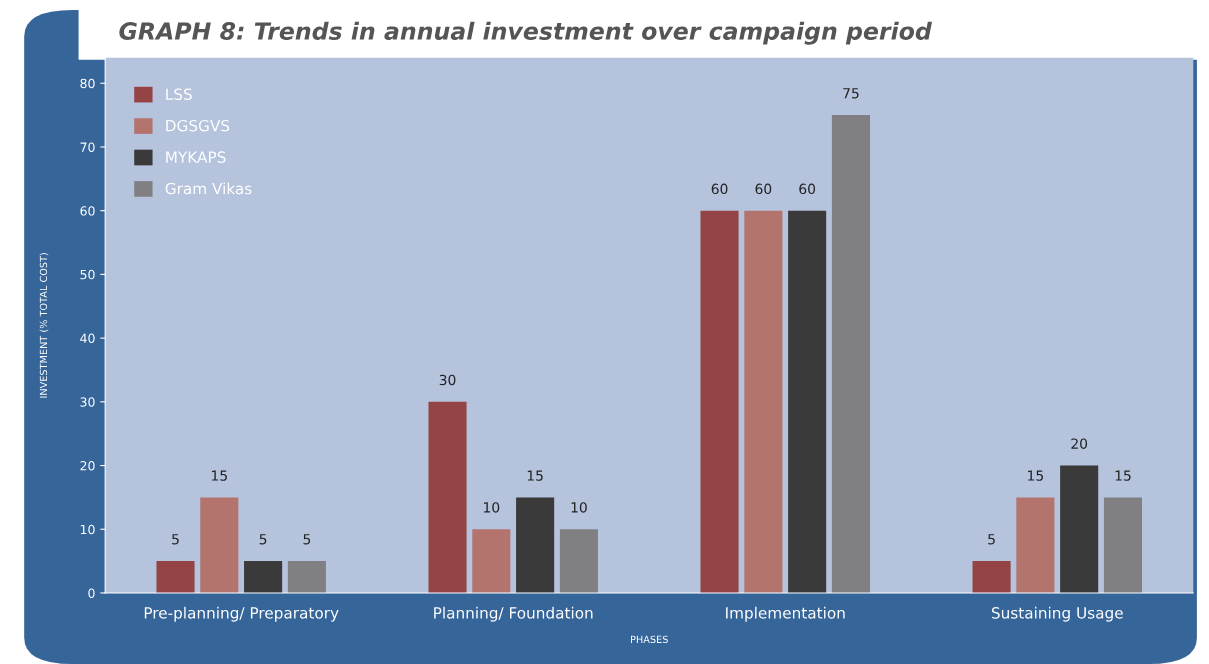  What do you see at coordinates (649, 639) in the screenshot?
I see `x-axis-title: PHASES` at bounding box center [649, 639].